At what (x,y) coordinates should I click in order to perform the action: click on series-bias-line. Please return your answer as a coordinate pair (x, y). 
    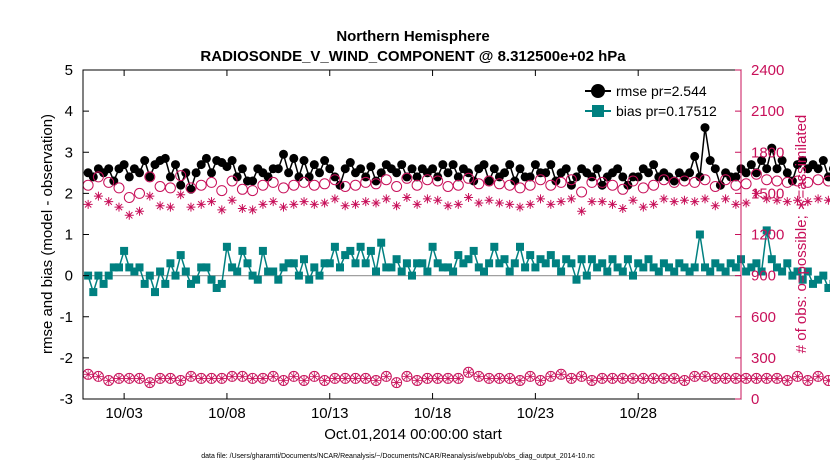
    Looking at the image, I should click on (458, 262).